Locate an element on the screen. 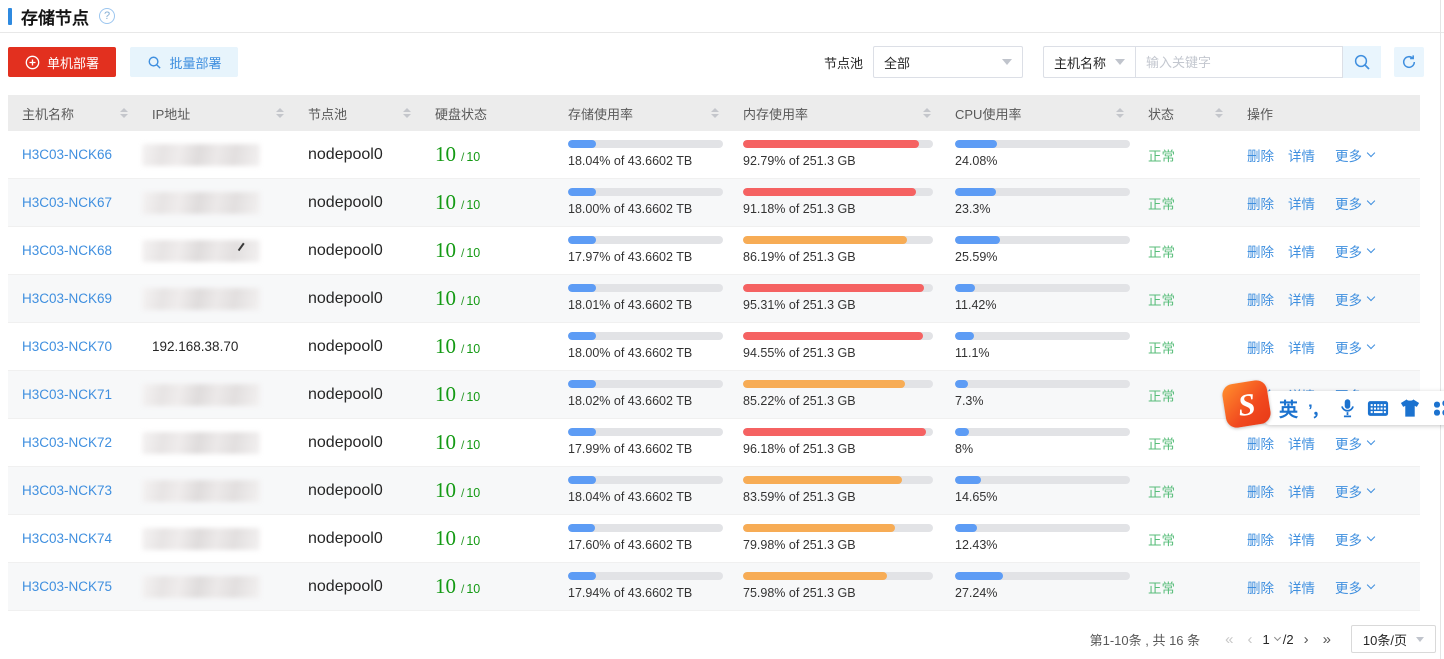 The image size is (1444, 659). redaction-blur is located at coordinates (201, 442).